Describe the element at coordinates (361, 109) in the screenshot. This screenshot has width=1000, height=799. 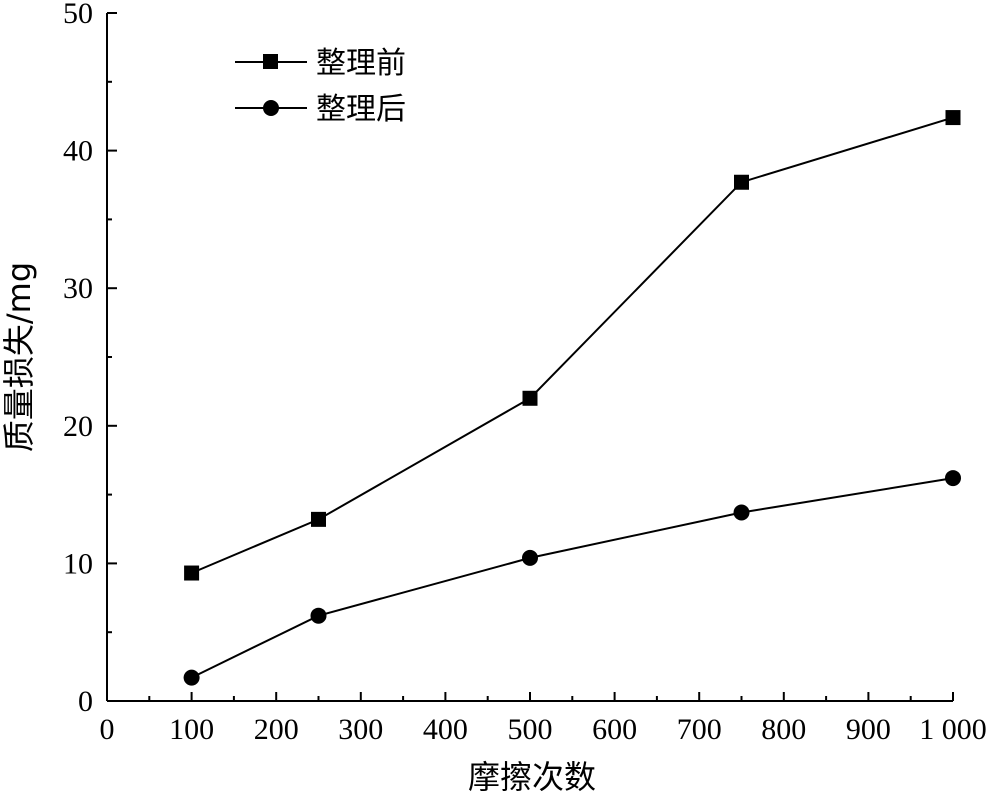
I see `legend-label-1: 整理后` at that location.